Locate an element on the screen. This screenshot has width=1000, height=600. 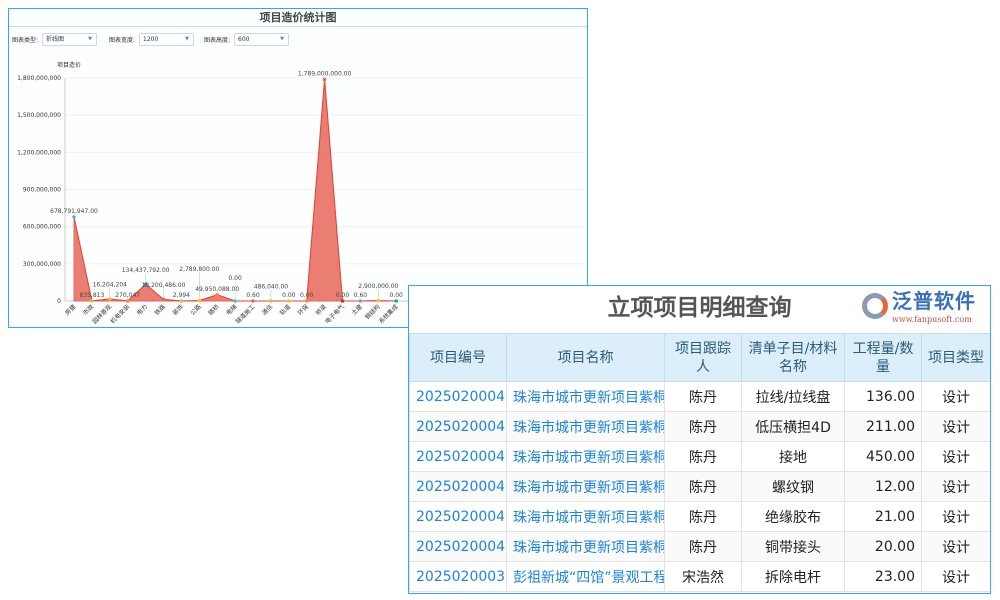
x-tick-label: 市政 is located at coordinates (88, 310).